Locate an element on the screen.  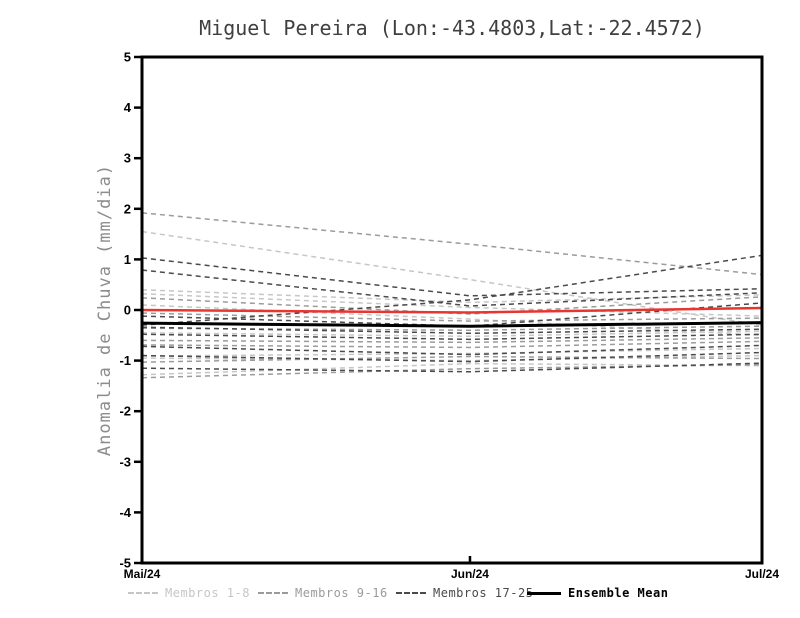
legend-item-membros-1-8: Membros 1-8 is located at coordinates (189, 593).